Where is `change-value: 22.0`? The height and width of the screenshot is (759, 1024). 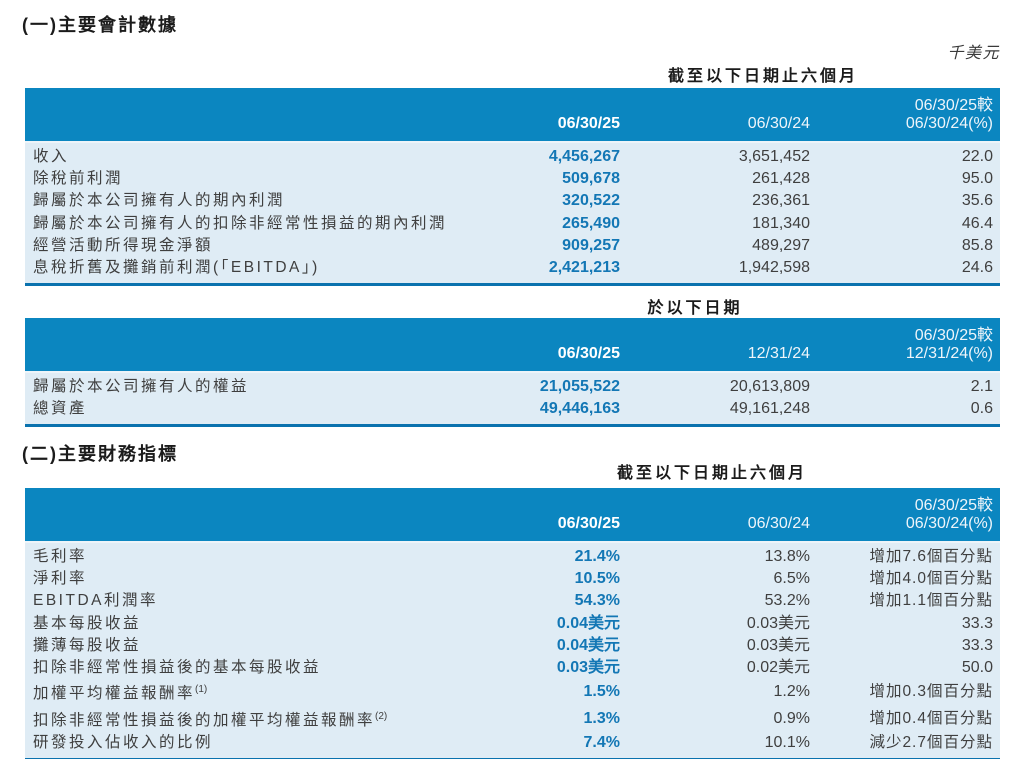 change-value: 22.0 is located at coordinates (977, 156).